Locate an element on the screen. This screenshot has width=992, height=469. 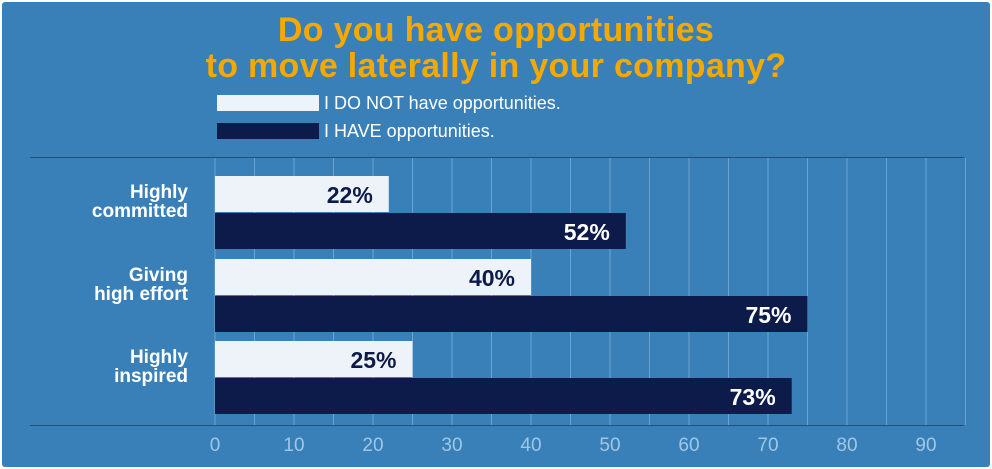
x-tick-label-0: 0 is located at coordinates (215, 445).